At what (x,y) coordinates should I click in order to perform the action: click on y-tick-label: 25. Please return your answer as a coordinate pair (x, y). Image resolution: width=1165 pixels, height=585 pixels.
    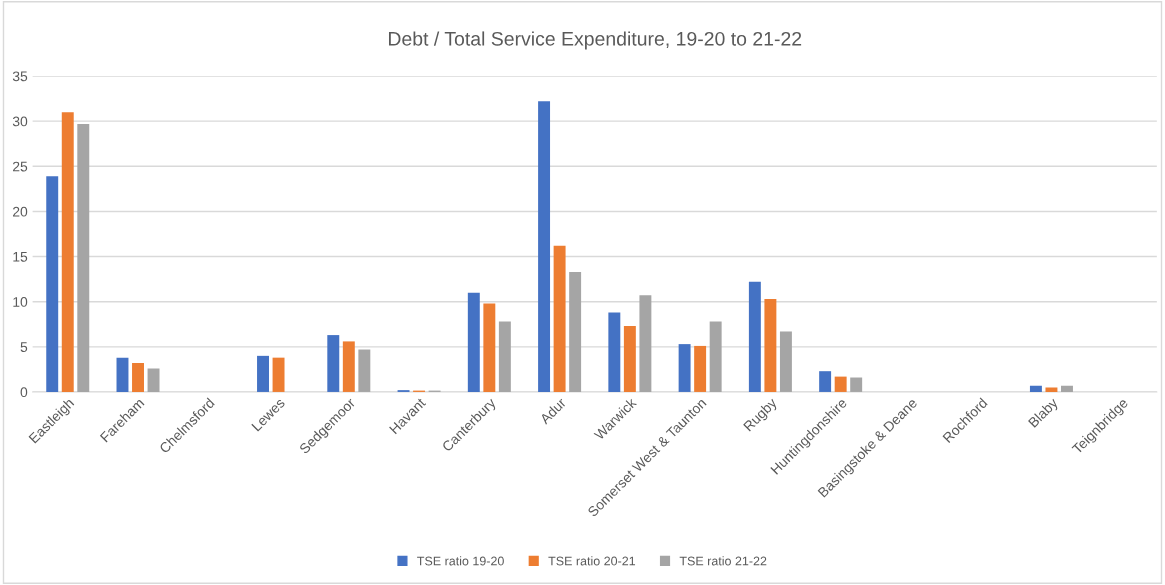
    Looking at the image, I should click on (20, 166).